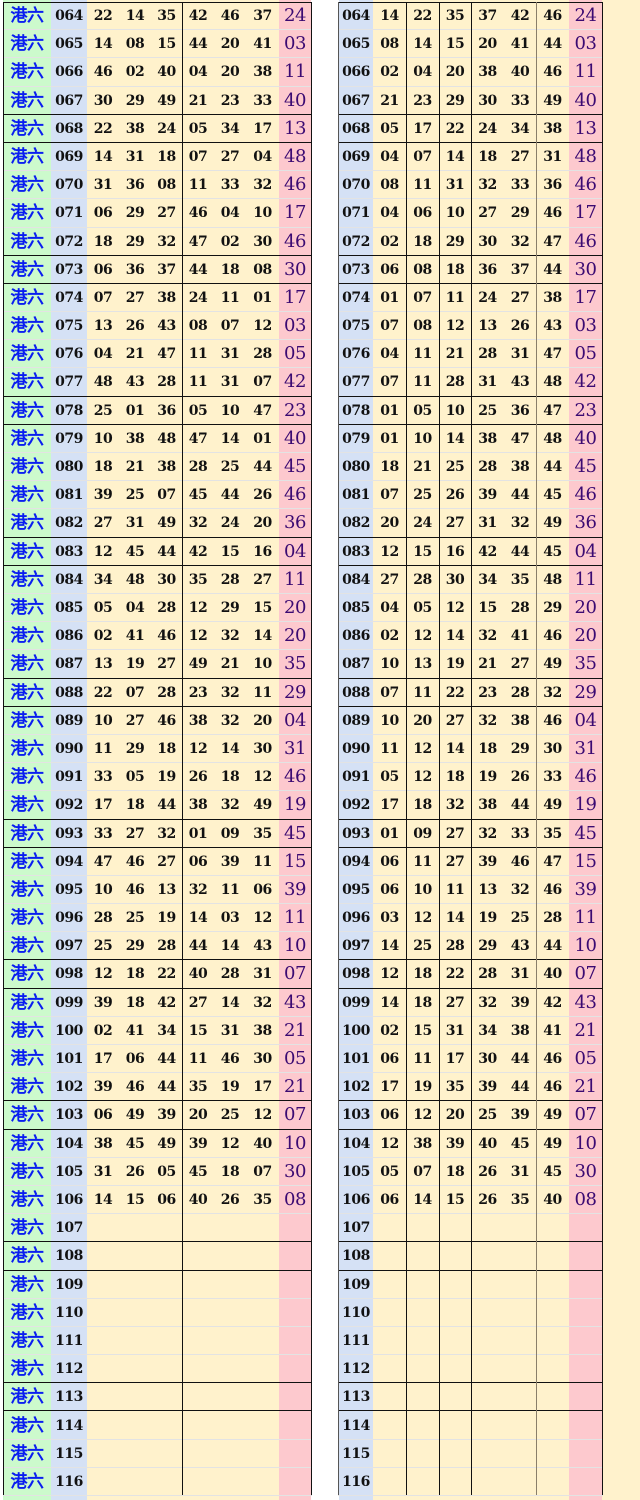 The image size is (640, 1500). I want to click on sorted-number: 03, so click(389, 918).